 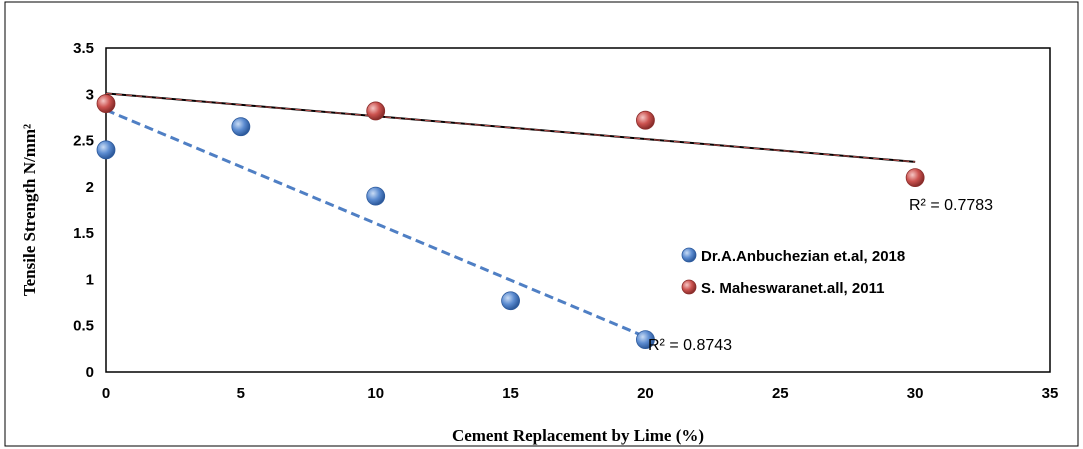 What do you see at coordinates (90, 279) in the screenshot?
I see `y-tick-label: 1` at bounding box center [90, 279].